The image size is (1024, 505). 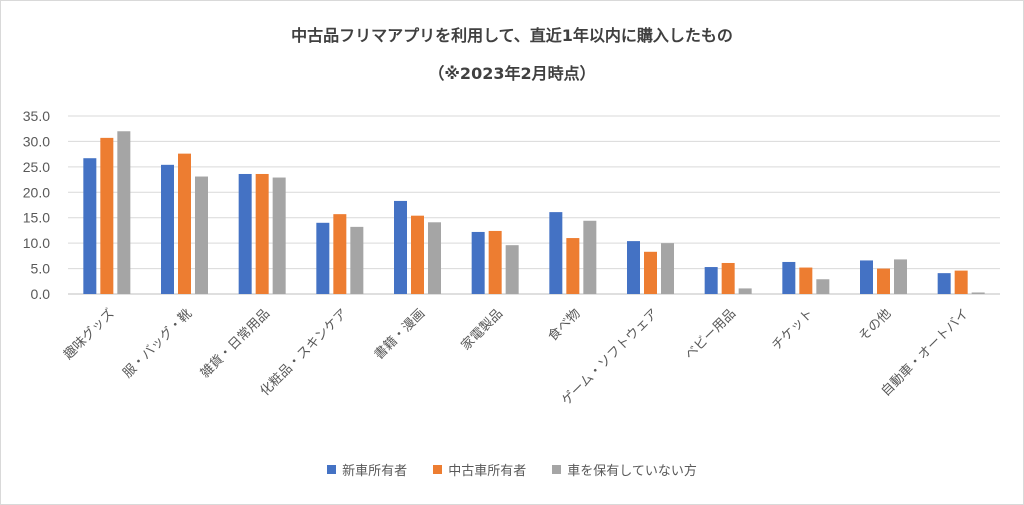 I want to click on y-tick-label: 0.0, so click(x=41, y=294).